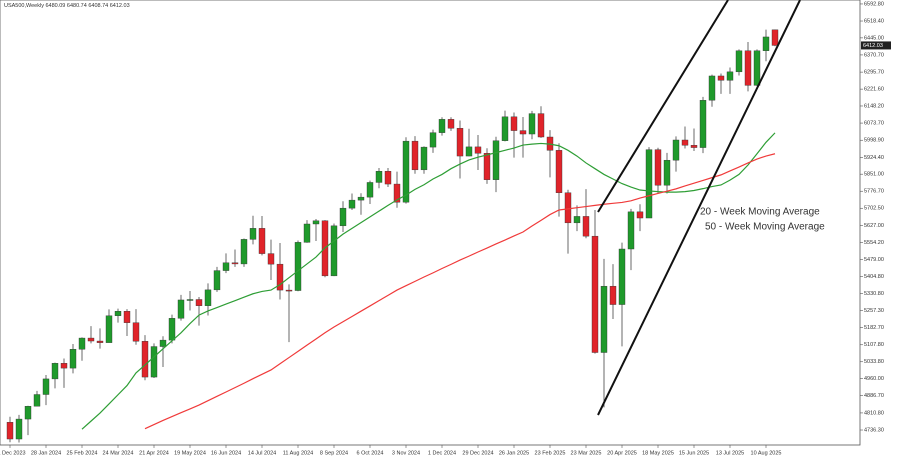  What do you see at coordinates (46, 453) in the screenshot?
I see `x-tick-label: 28 Jan 2024` at bounding box center [46, 453].